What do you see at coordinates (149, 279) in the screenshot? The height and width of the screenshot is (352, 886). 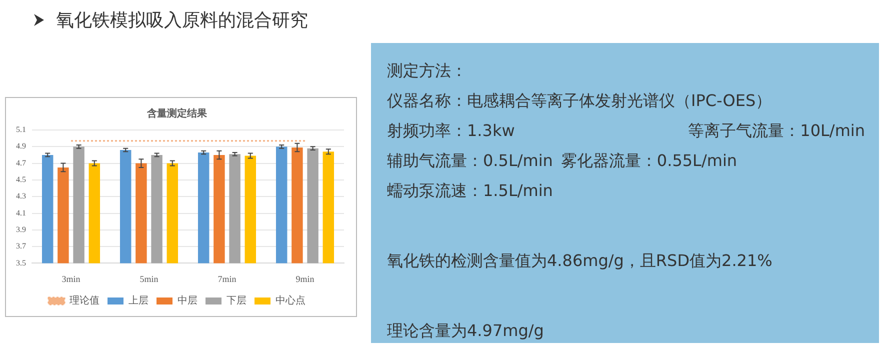 I see `x-tick-label: 5min` at bounding box center [149, 279].